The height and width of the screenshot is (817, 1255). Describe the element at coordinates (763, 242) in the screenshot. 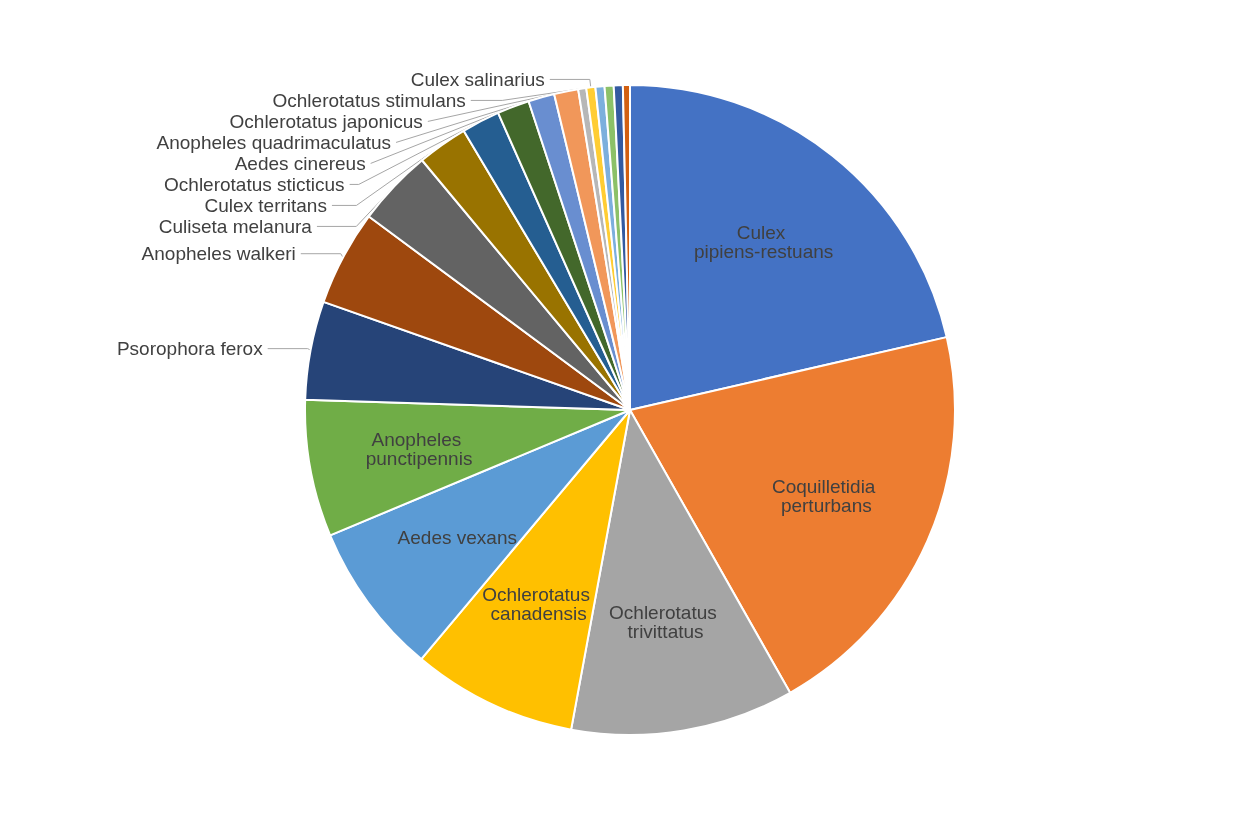

I see `slice-label: Culex pipiens-restuans` at that location.